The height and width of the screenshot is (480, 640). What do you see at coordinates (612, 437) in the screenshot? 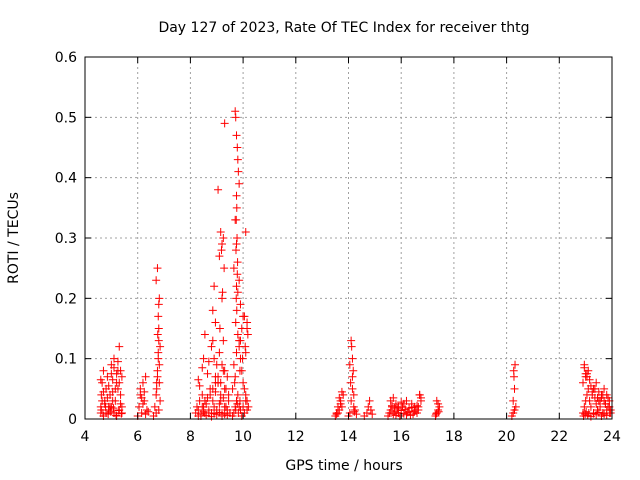
I see `x-tick-label: 24` at bounding box center [612, 437].